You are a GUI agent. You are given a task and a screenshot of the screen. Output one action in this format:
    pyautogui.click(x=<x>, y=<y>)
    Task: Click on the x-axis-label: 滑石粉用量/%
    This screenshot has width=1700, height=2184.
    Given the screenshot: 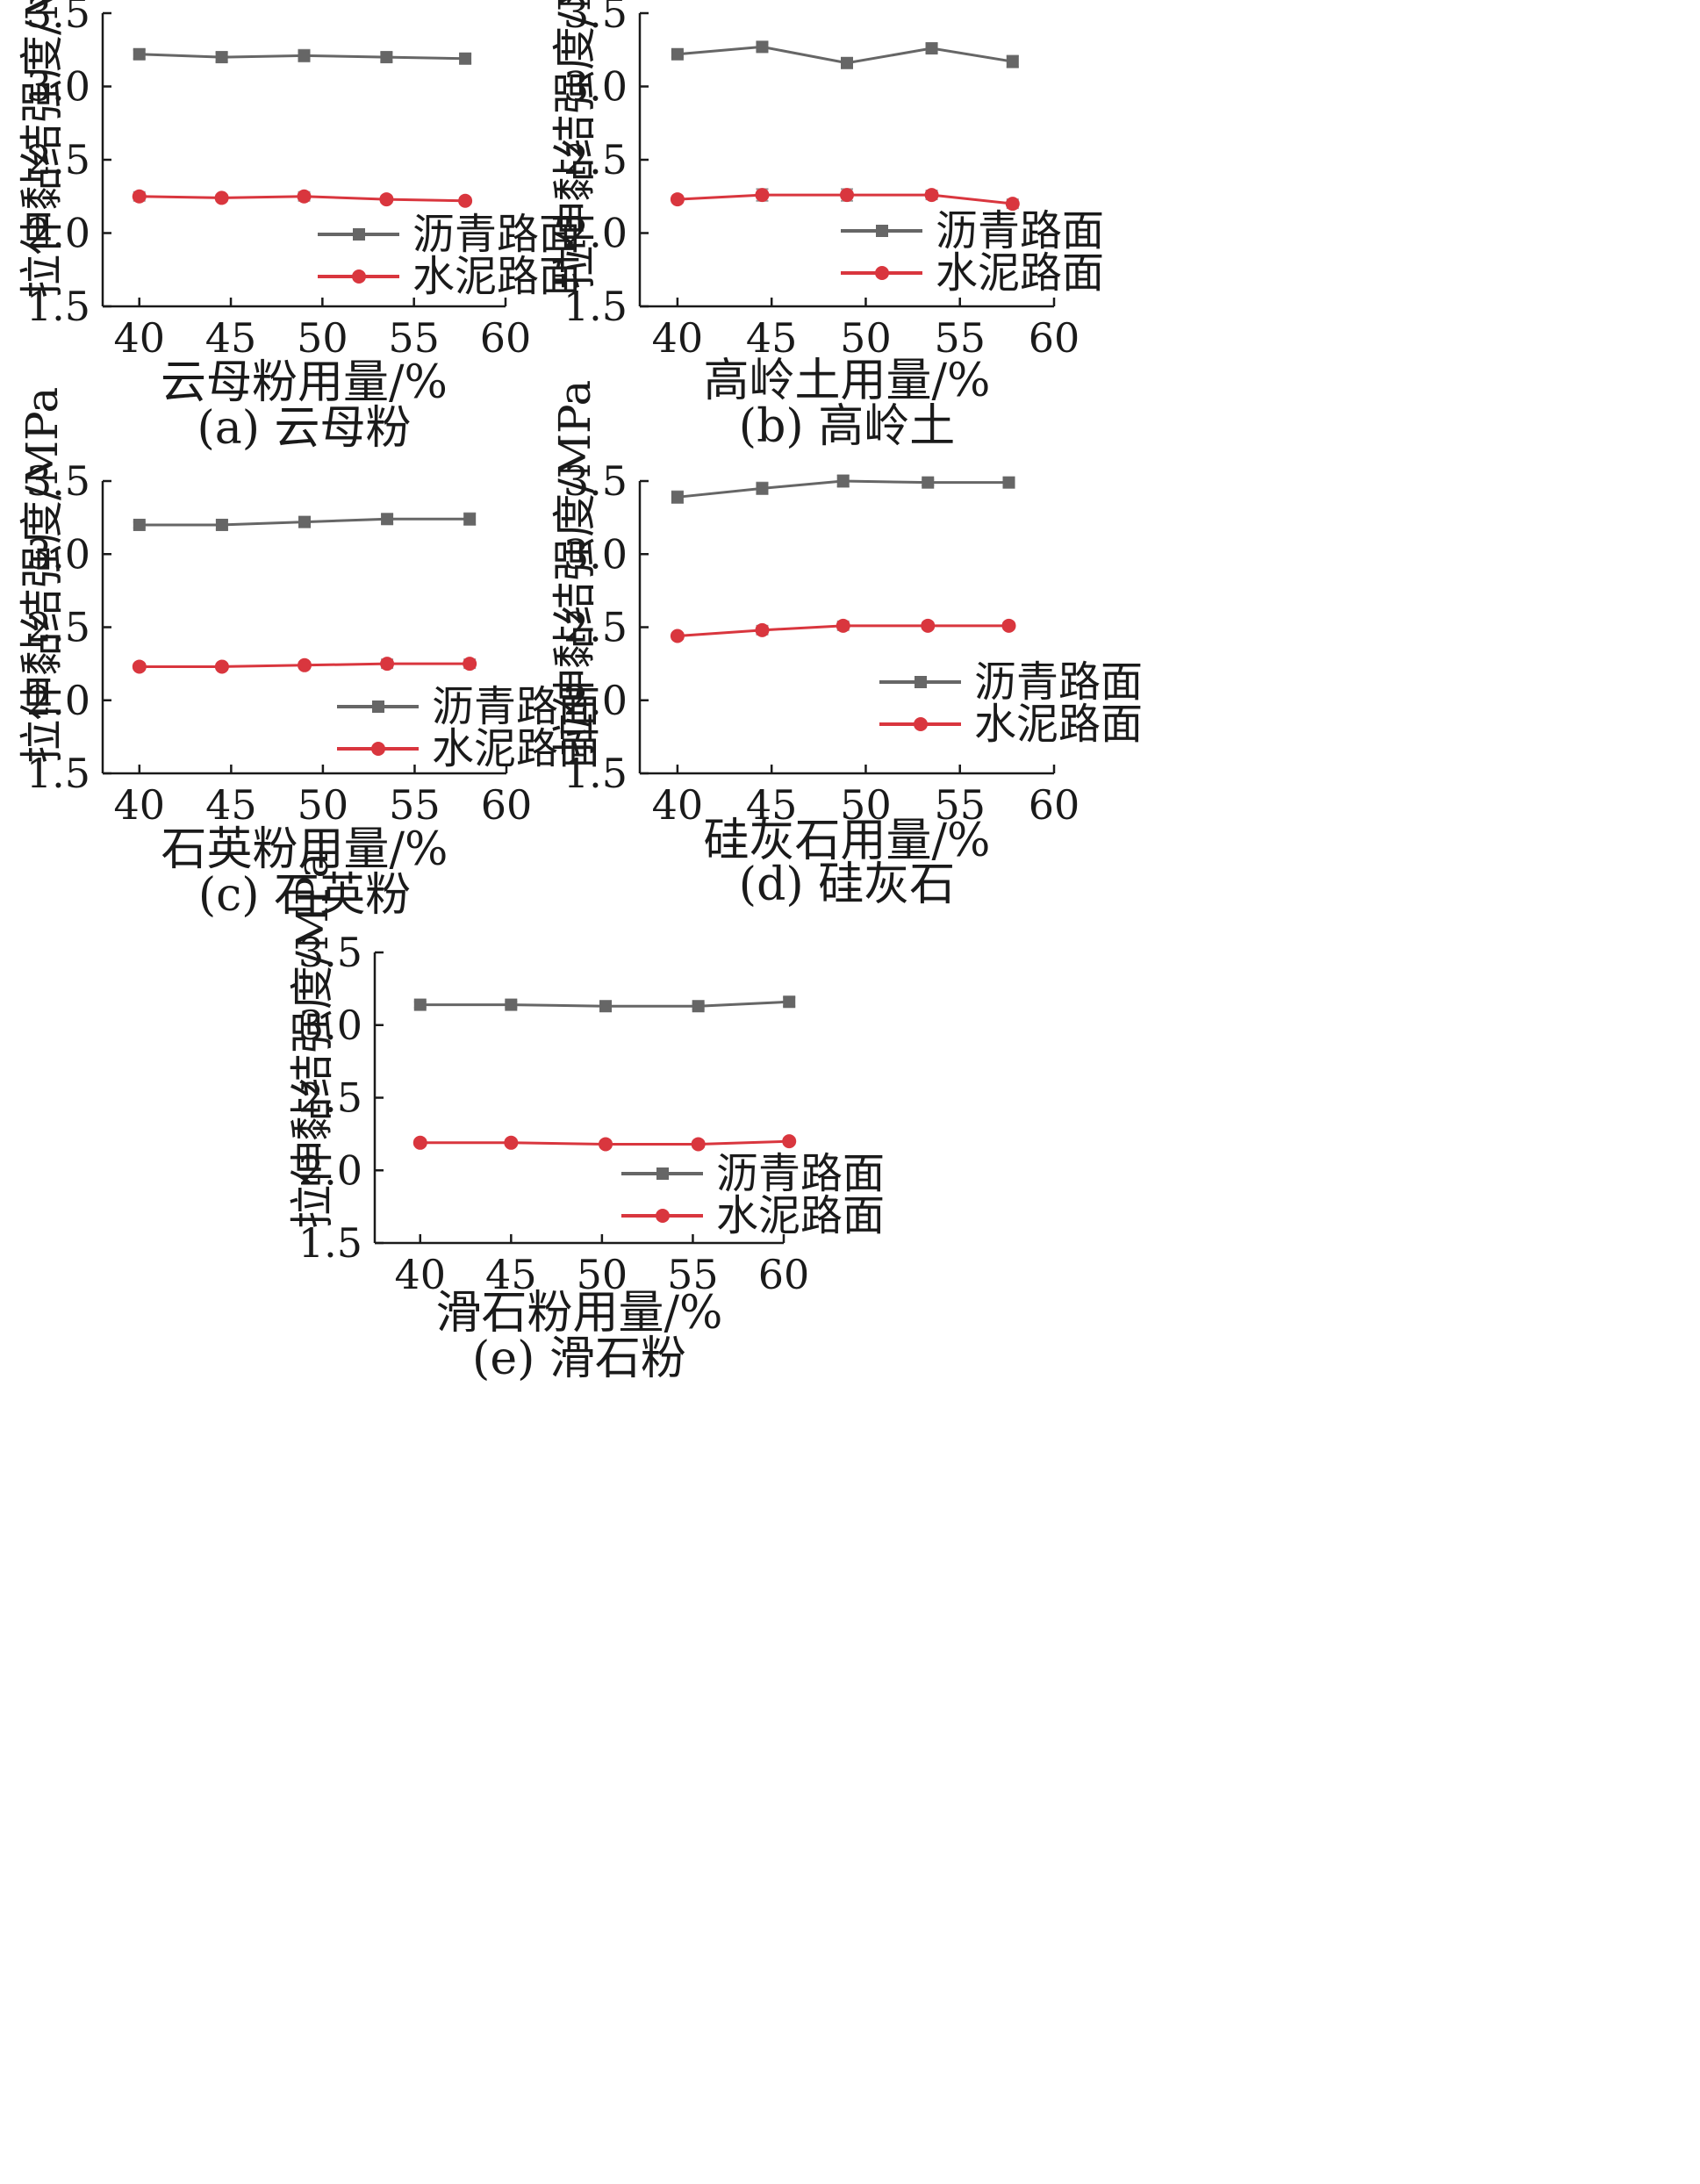 What is the action you would take?
    pyautogui.click(x=579, y=1313)
    